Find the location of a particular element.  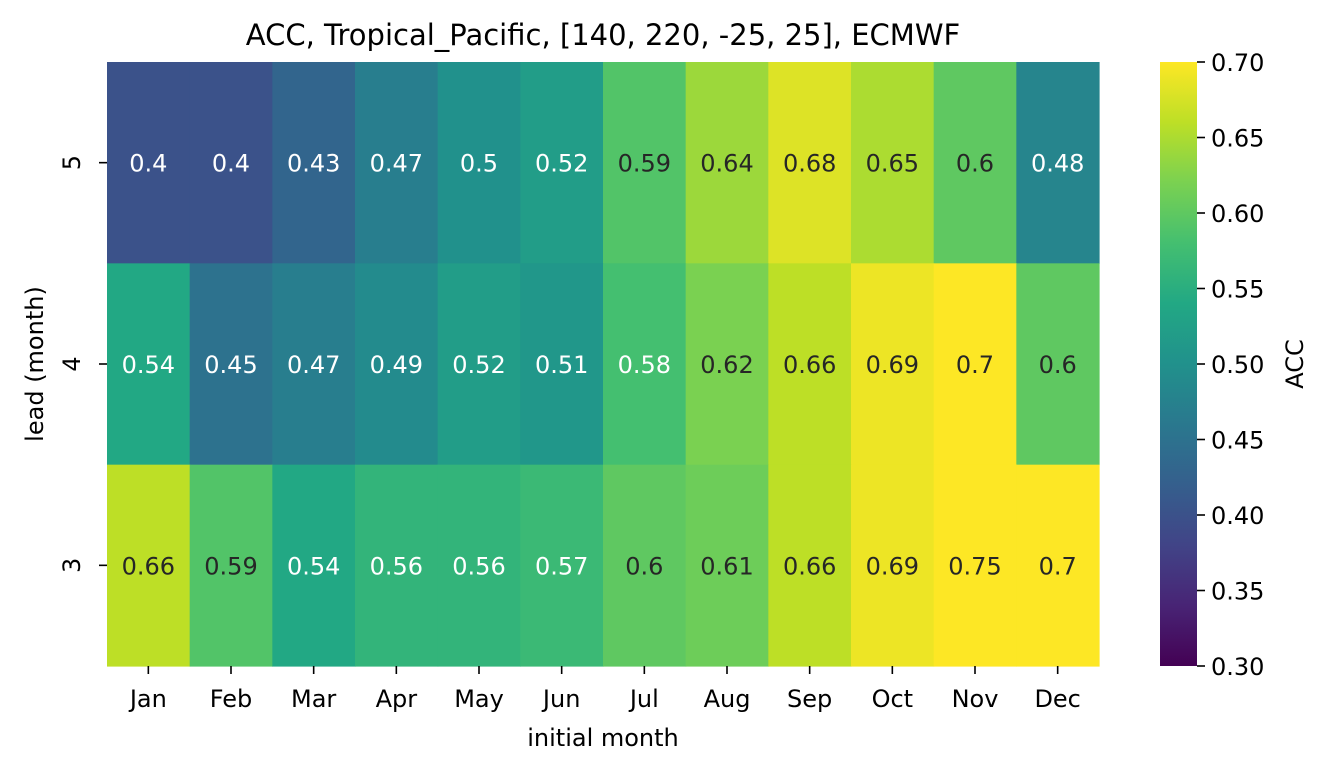

cell-value-label: 0.61 is located at coordinates (726, 566).